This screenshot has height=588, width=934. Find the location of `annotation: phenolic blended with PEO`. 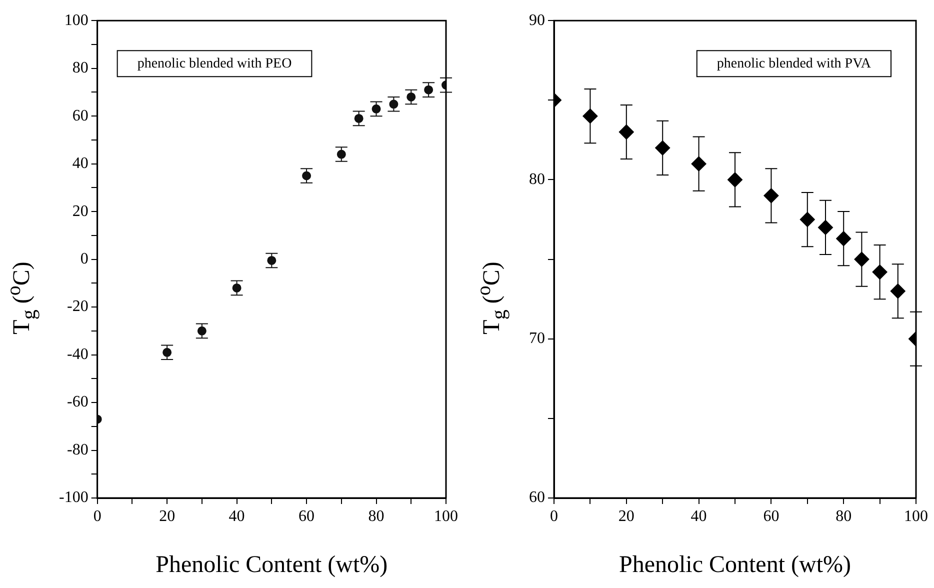

annotation: phenolic blended with PEO is located at coordinates (214, 64).